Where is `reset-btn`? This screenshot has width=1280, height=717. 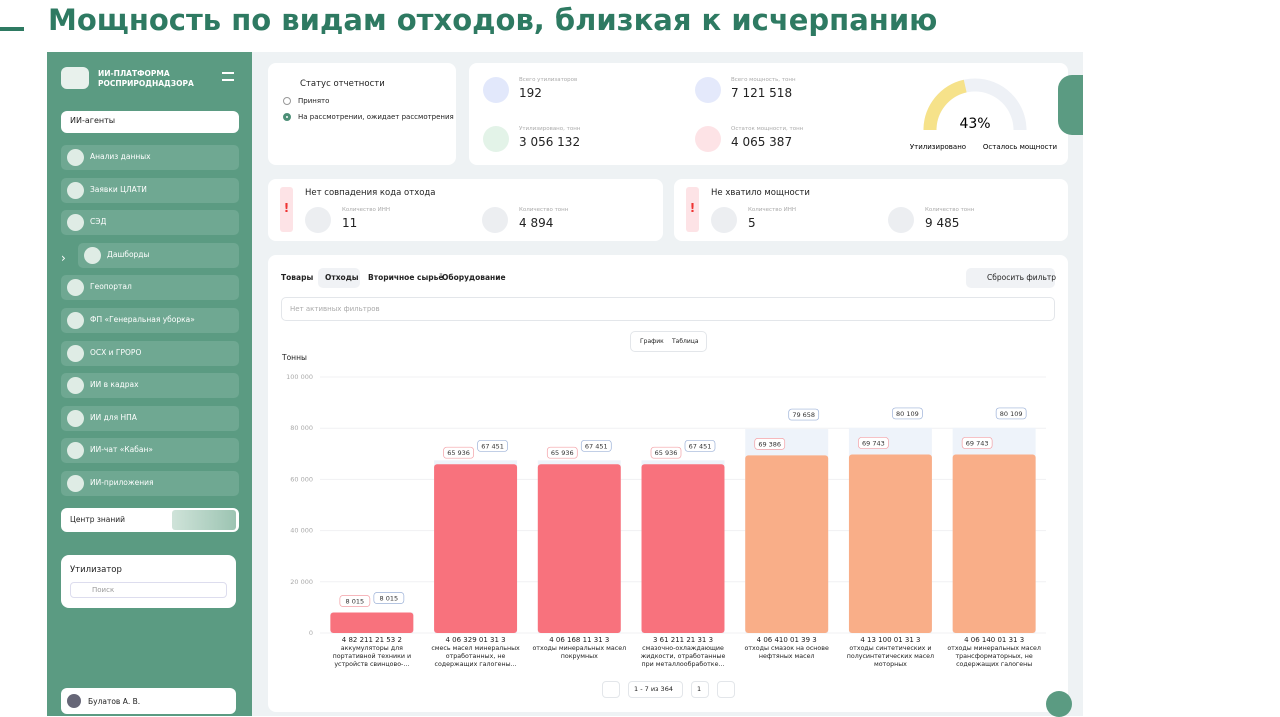 reset-btn is located at coordinates (1010, 278).